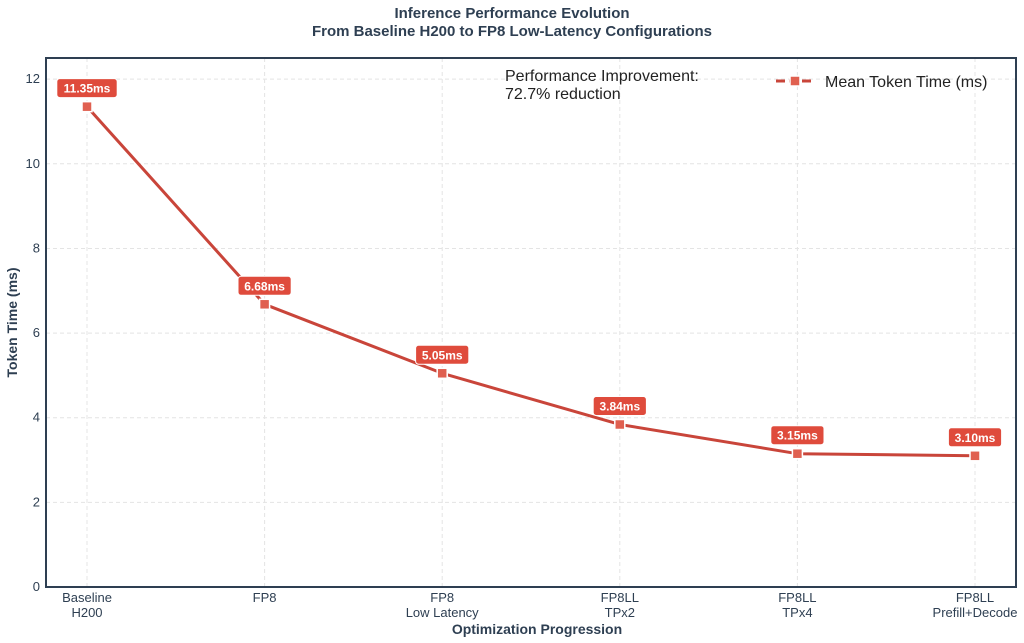 The image size is (1024, 643). I want to click on data-label: 11.35ms, so click(87, 89).